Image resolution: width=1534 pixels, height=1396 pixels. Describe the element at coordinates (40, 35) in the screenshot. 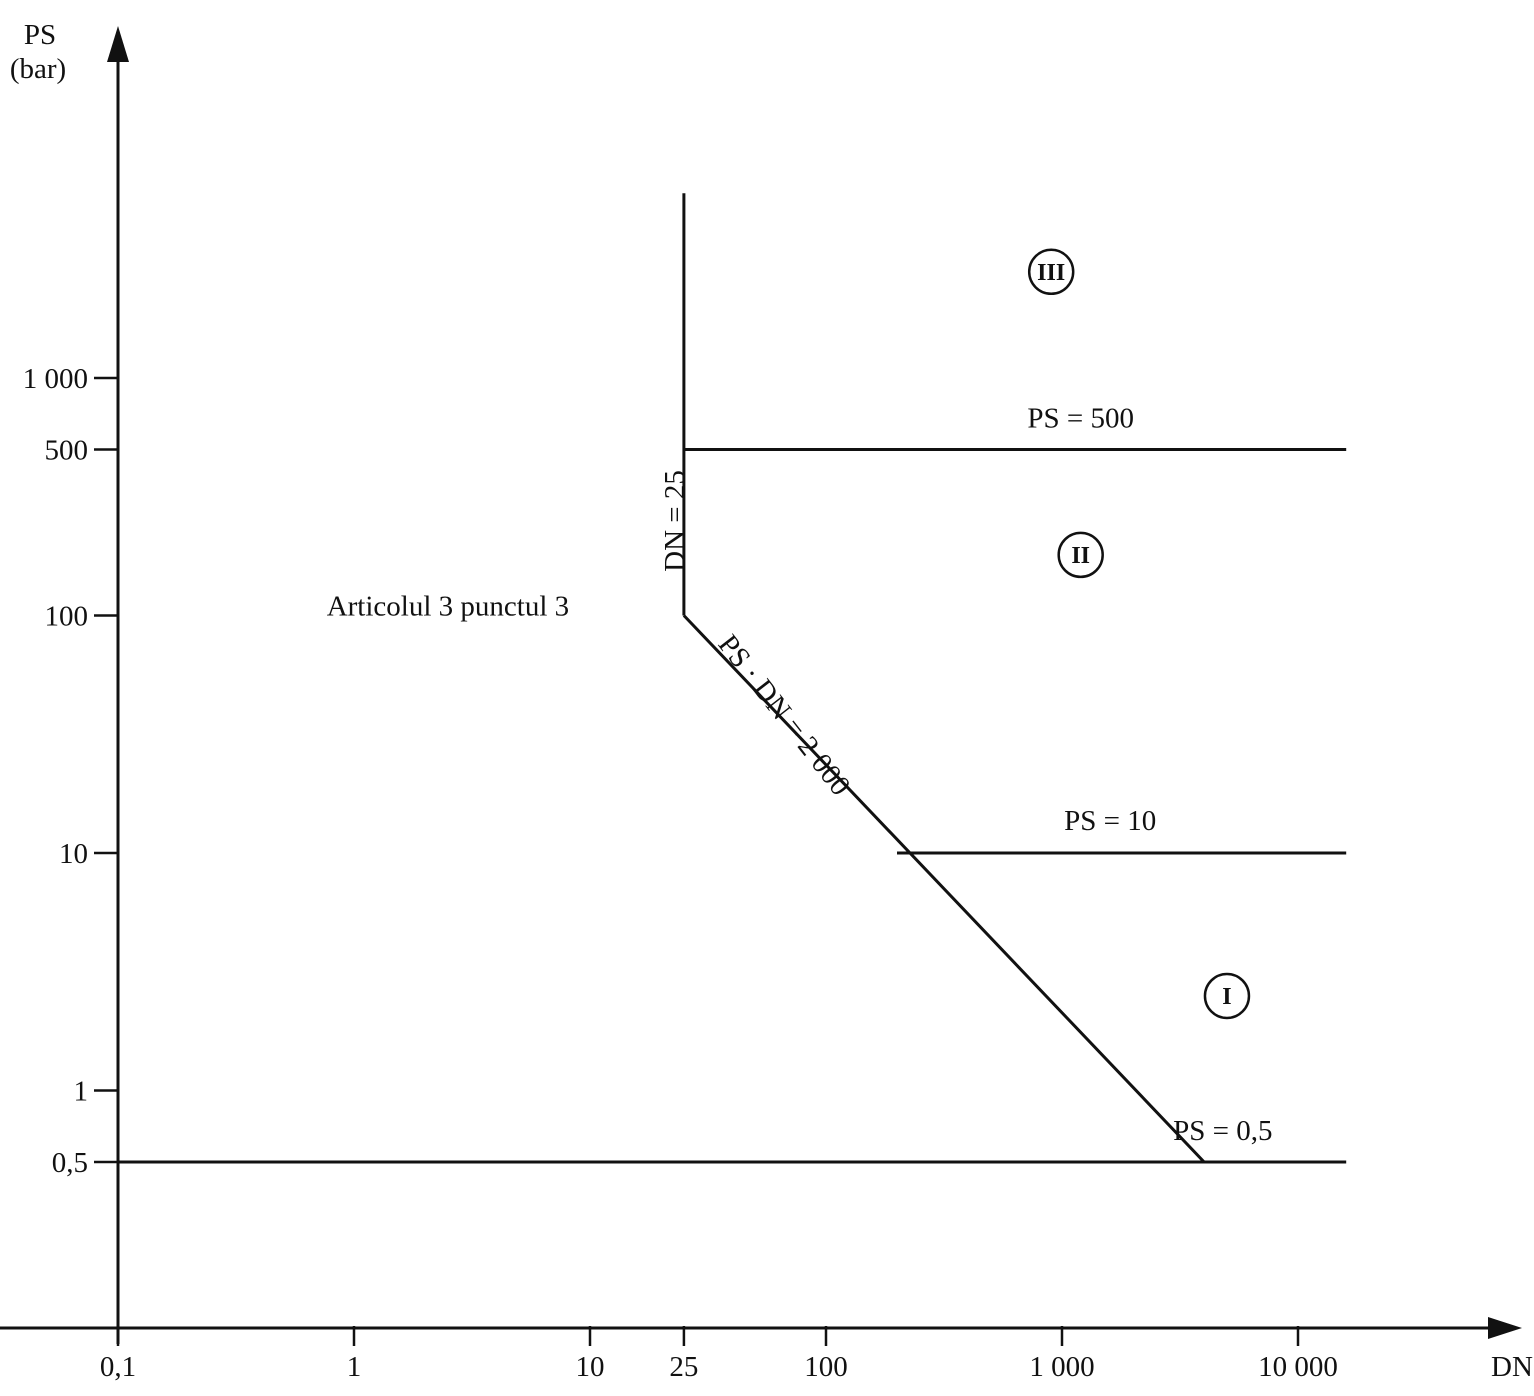

I see `y-axis-title: PS` at that location.